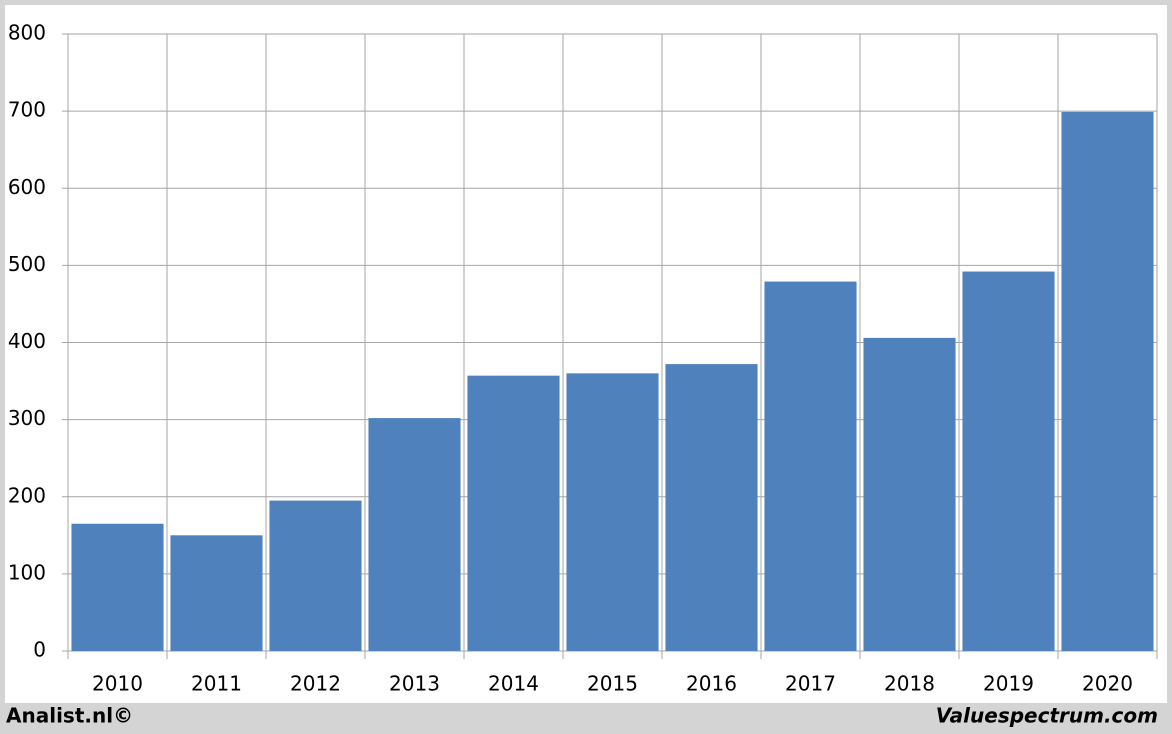  I want to click on x-tick-label: 2018, so click(909, 684).